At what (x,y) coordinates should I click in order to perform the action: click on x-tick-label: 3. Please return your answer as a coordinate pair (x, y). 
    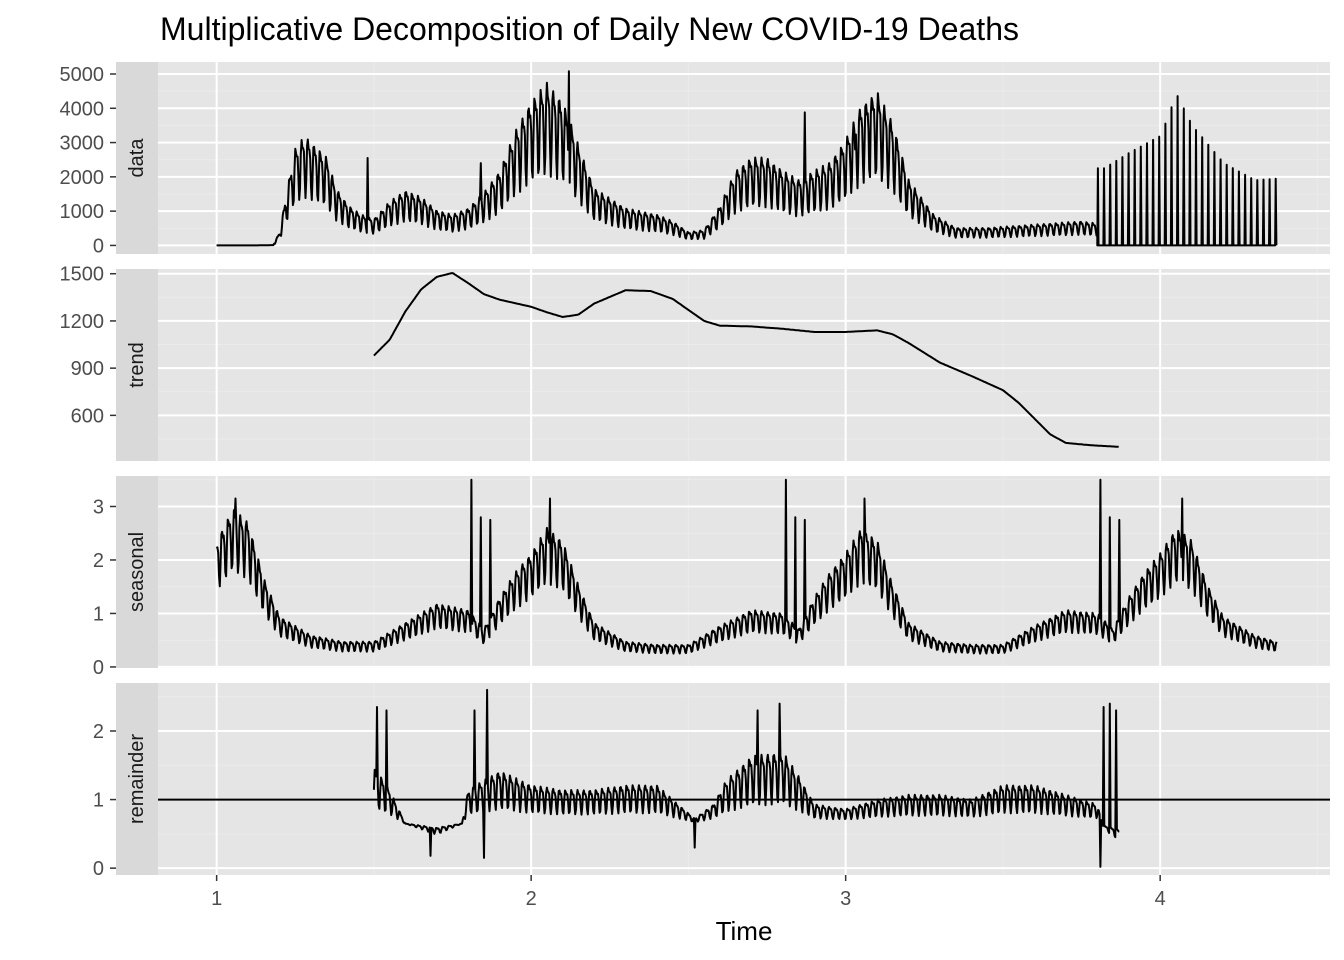
    Looking at the image, I should click on (845, 899).